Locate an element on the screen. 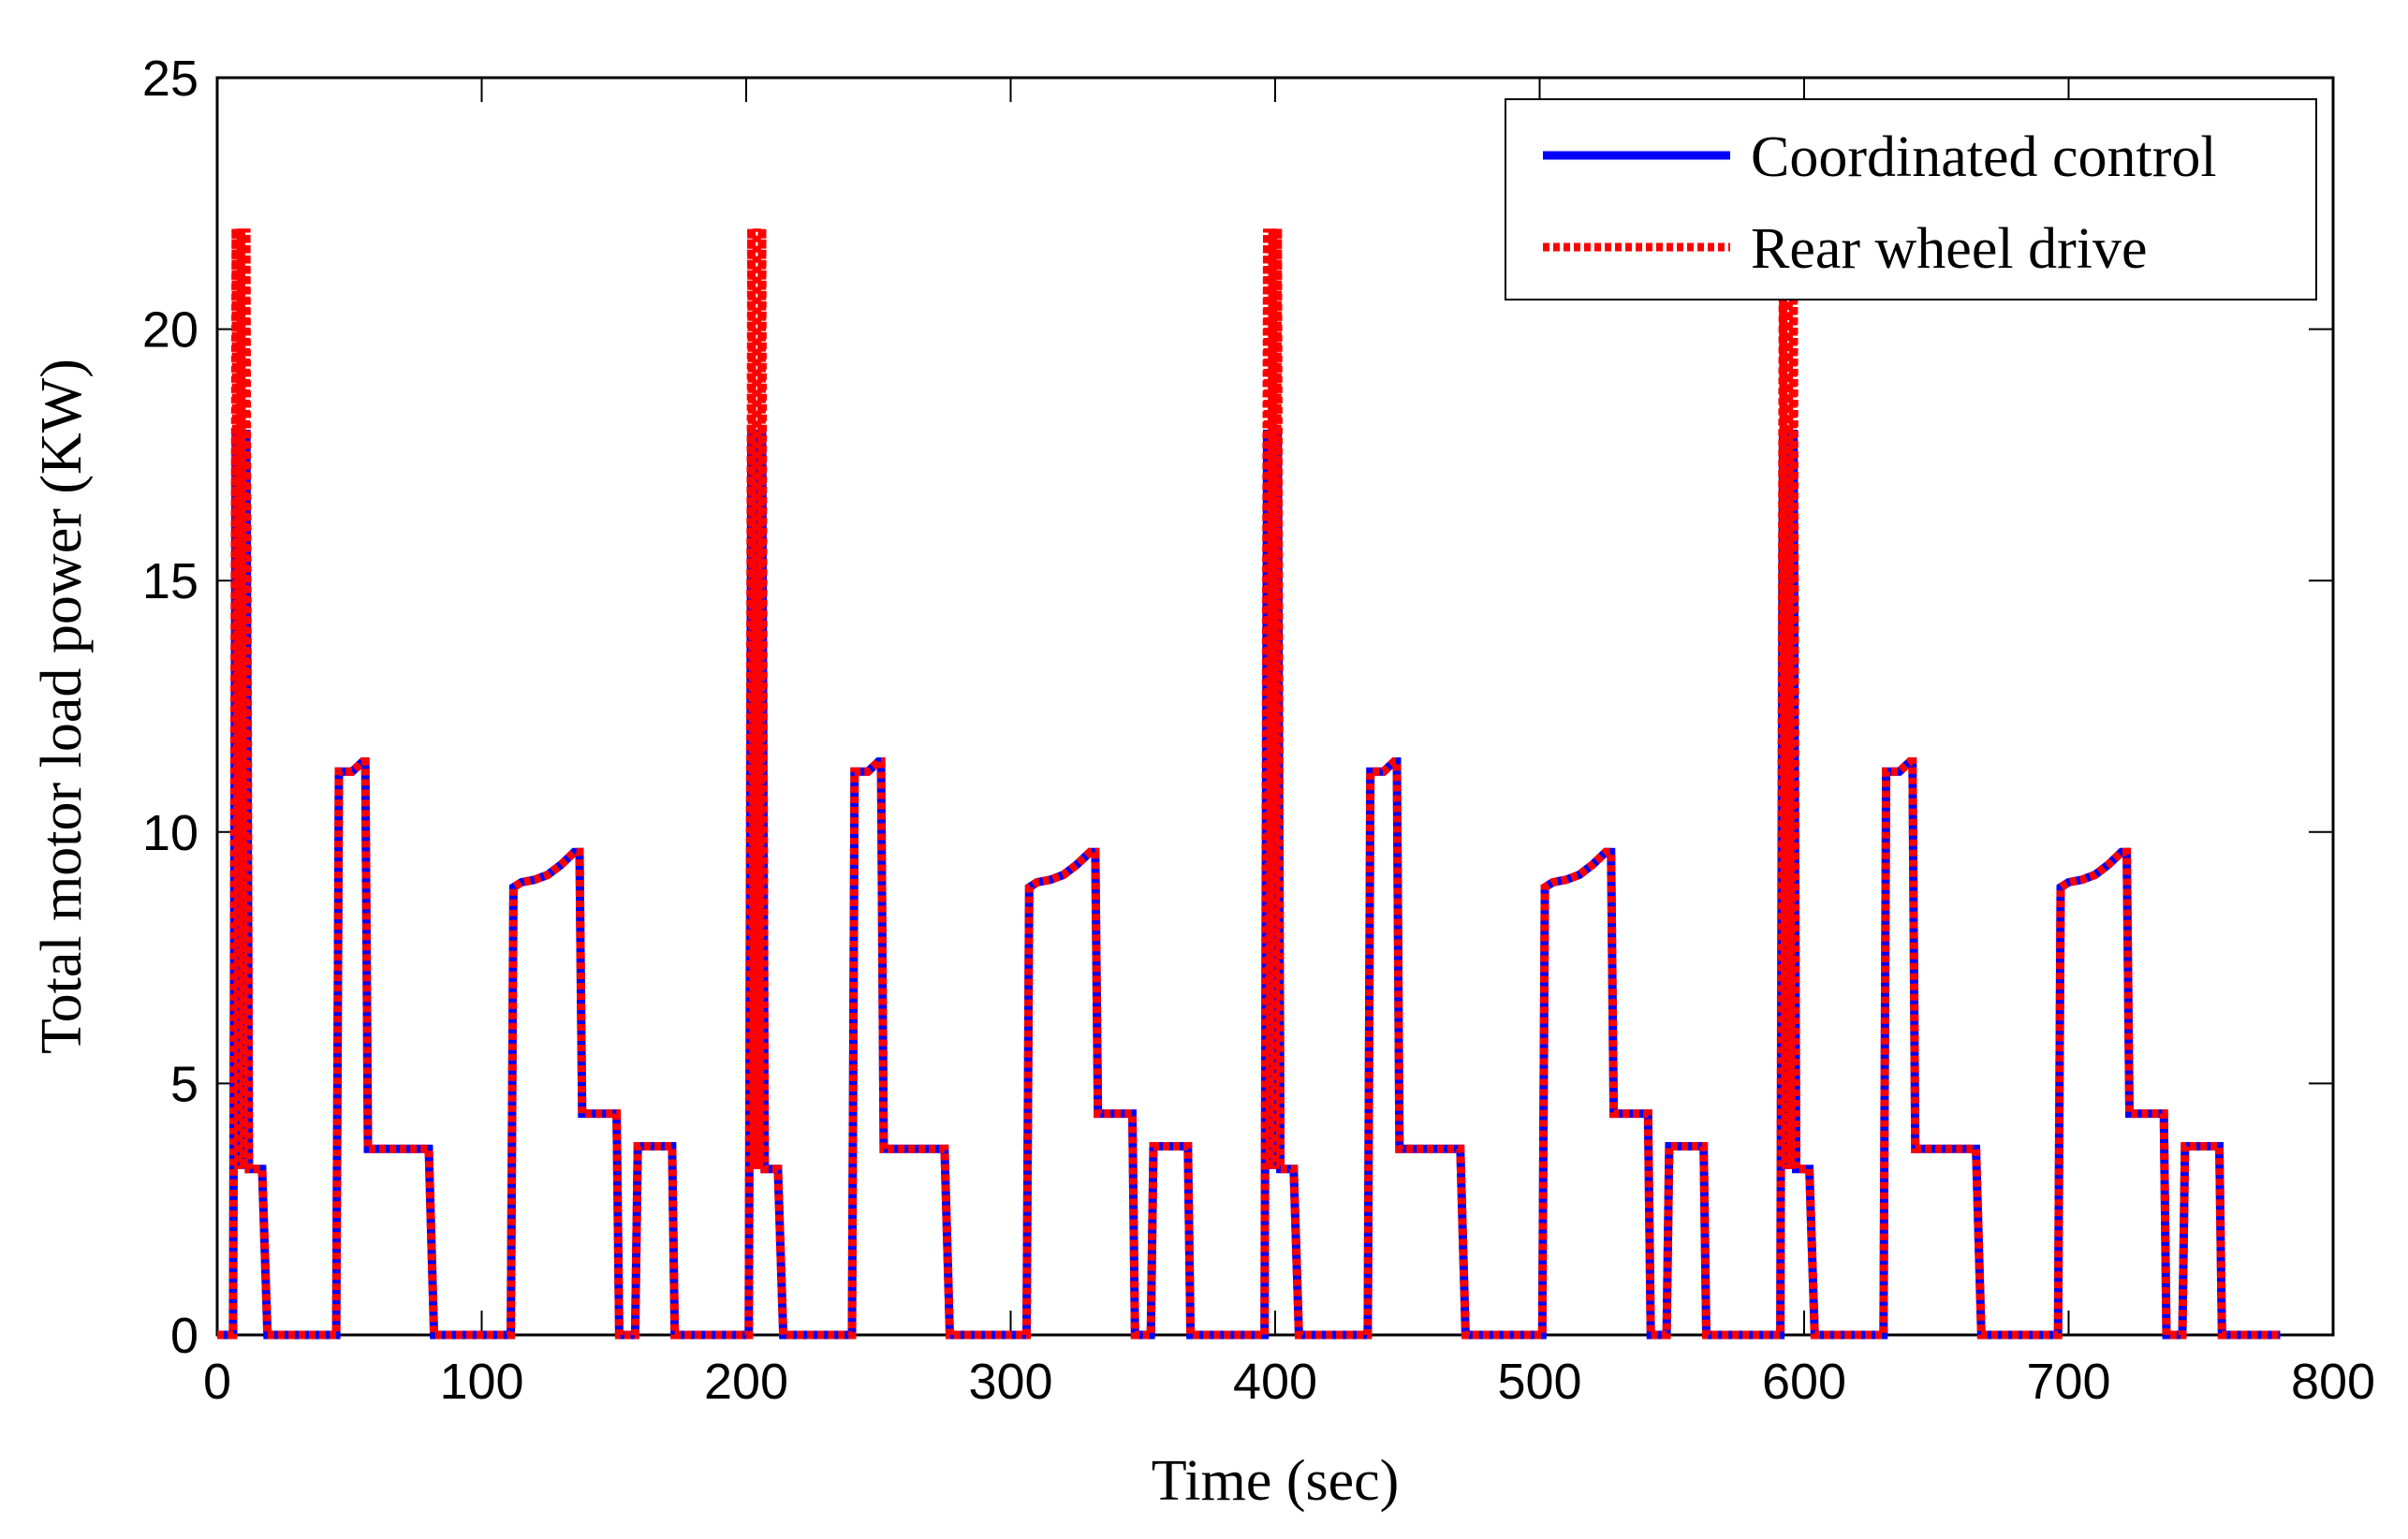 The image size is (2408, 1539). x-tick-label: 200 is located at coordinates (746, 1382).